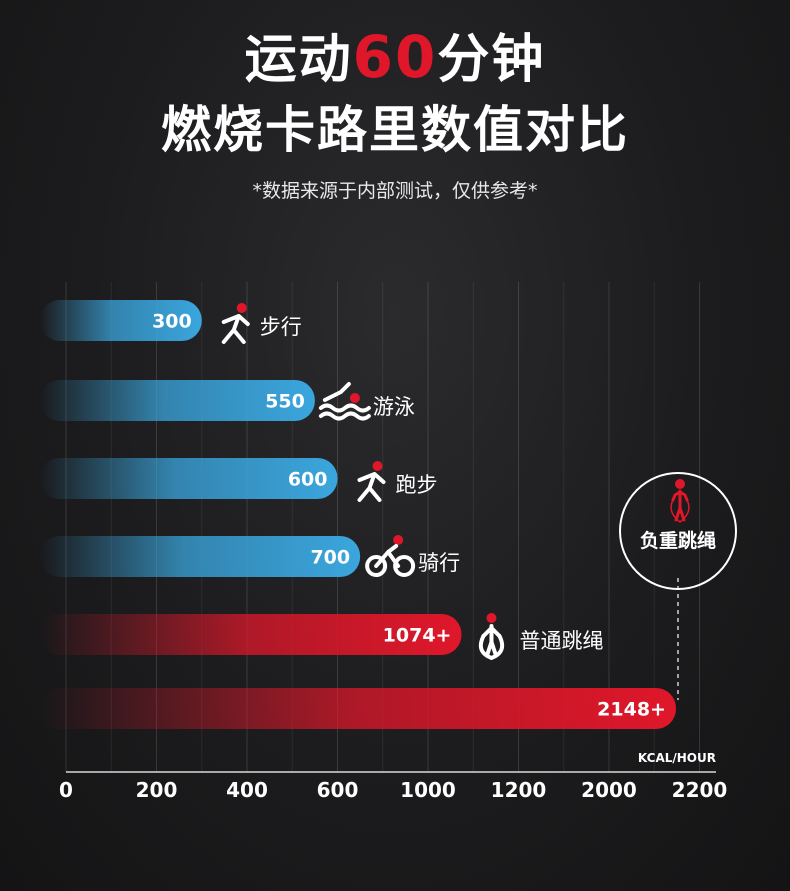  What do you see at coordinates (631, 710) in the screenshot?
I see `bar-value-label: 2148+` at bounding box center [631, 710].